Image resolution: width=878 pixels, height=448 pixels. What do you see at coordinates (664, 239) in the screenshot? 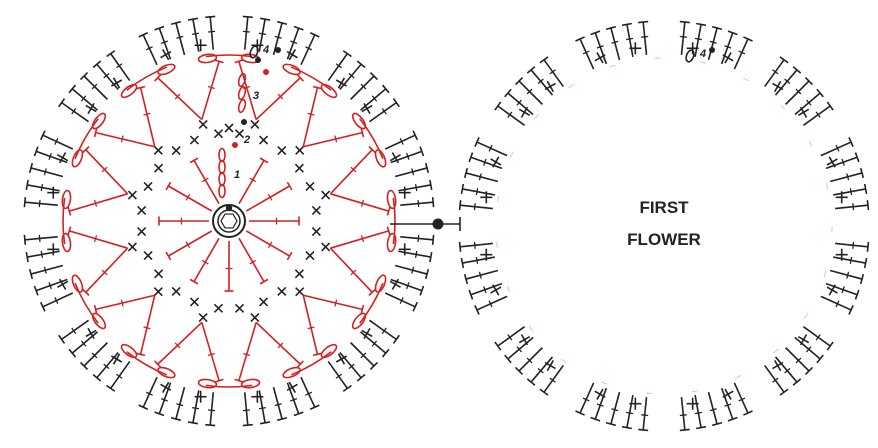
I see `first-flower-label-line2: FLOWER` at bounding box center [664, 239].